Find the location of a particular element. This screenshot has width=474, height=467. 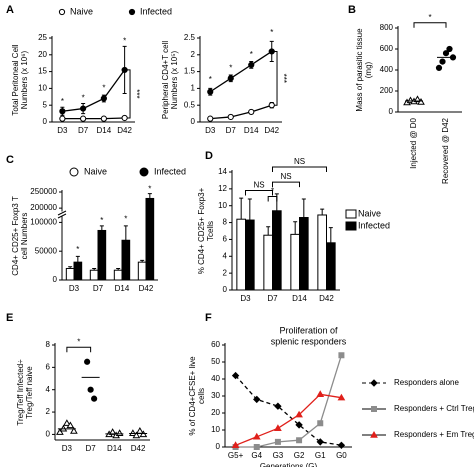

y-axis-label: Tcells is located at coordinates (210, 231).